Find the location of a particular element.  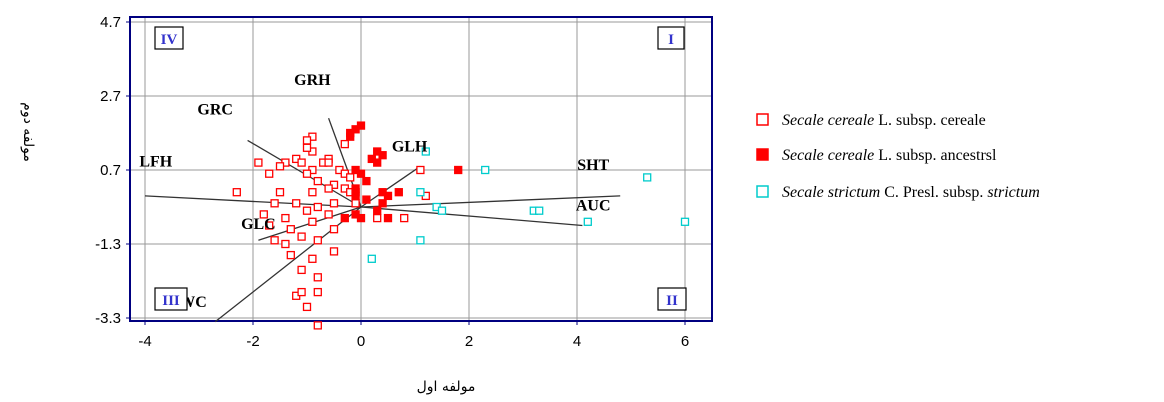

x-tick-label: 6 is located at coordinates (685, 341).